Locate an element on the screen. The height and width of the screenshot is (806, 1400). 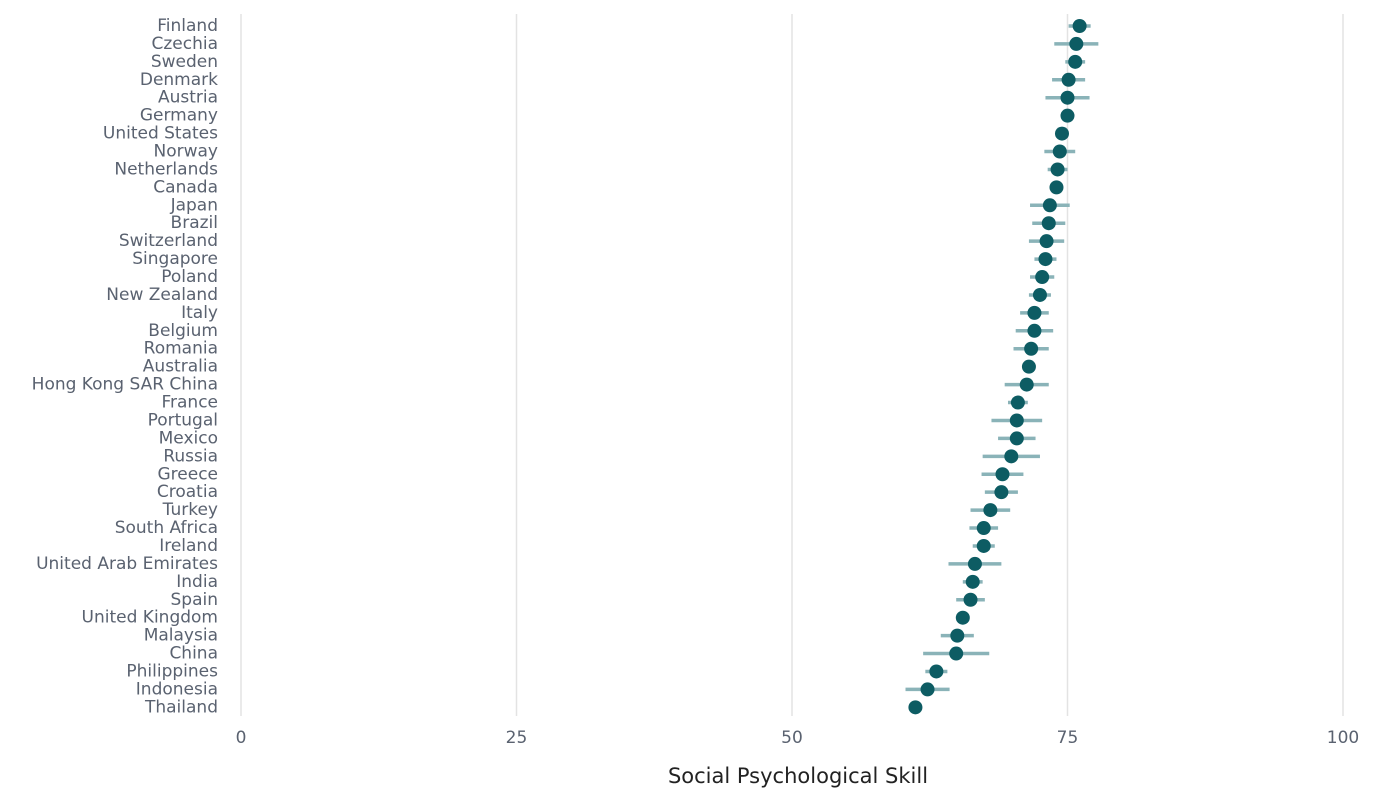
y-tick-label: Indonesia is located at coordinates (177, 689).